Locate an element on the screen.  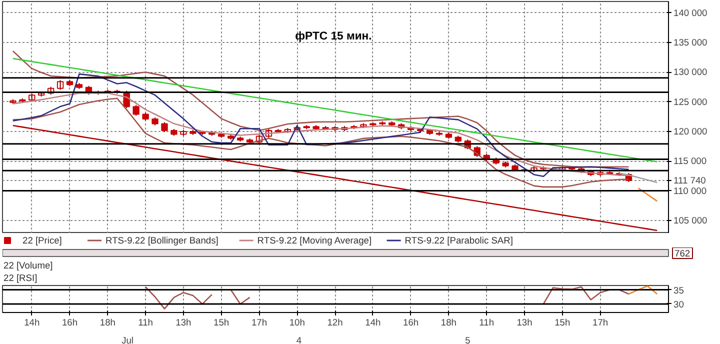
text: 5 is located at coordinates (467, 340).